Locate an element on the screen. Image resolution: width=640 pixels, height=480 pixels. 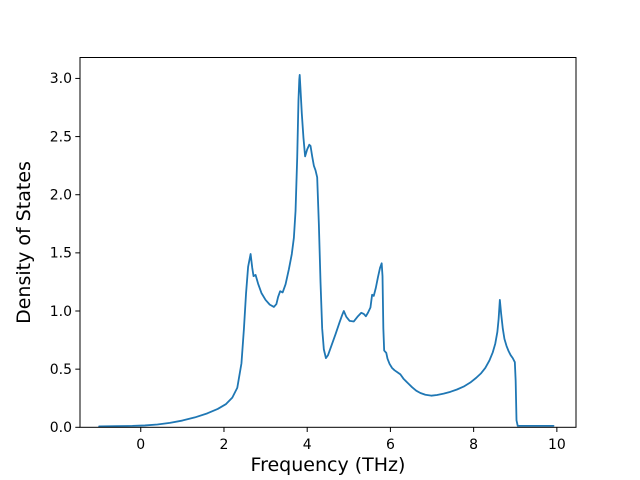
x-tick-label: 6 is located at coordinates (390, 445).